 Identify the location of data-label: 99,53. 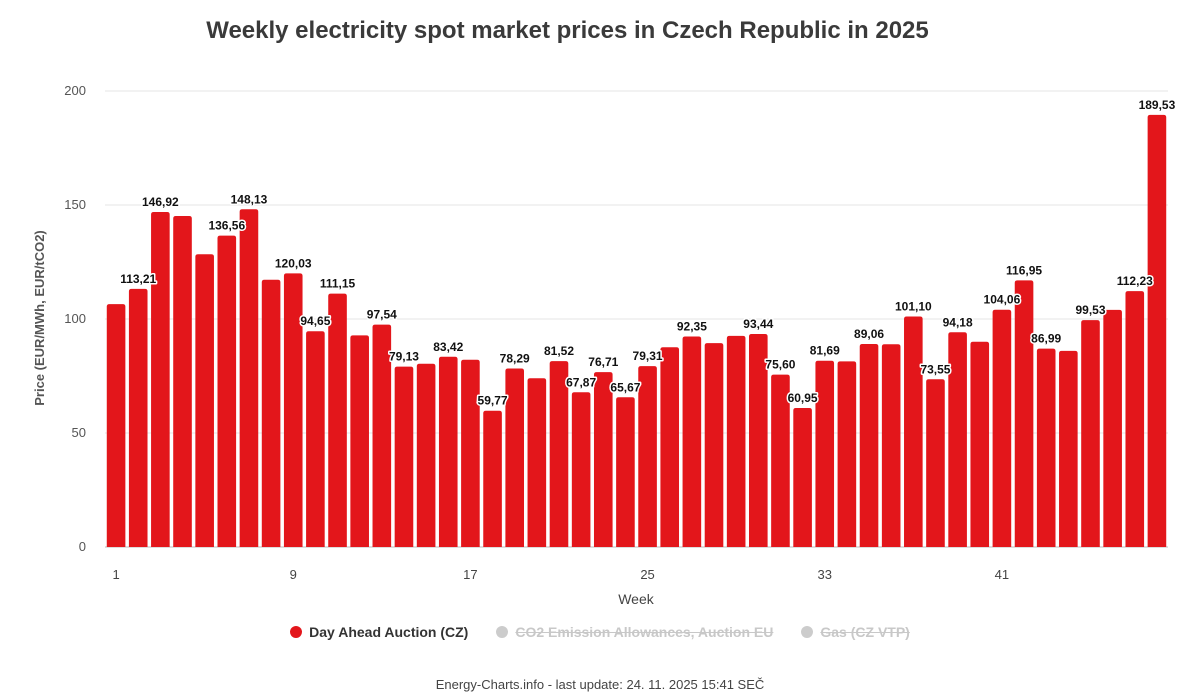
(1090, 310).